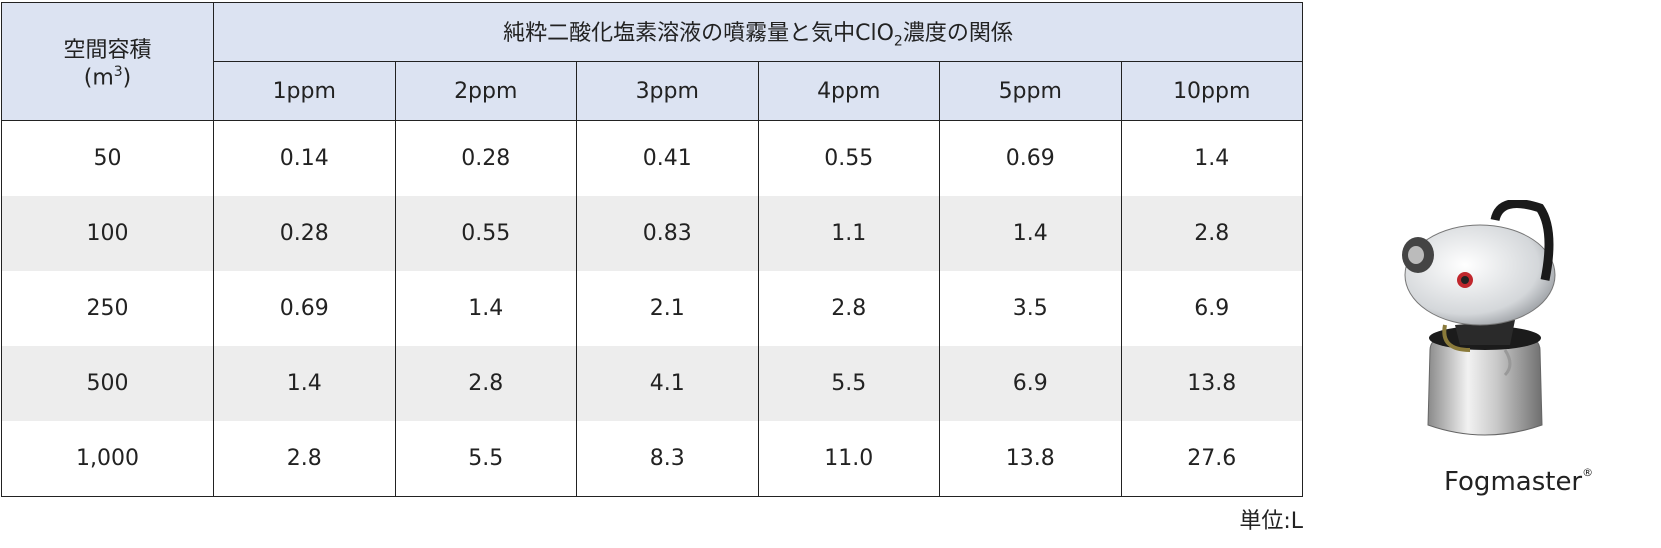 This screenshot has width=1661, height=548. What do you see at coordinates (127, 78) in the screenshot?
I see `unit-part: )` at bounding box center [127, 78].